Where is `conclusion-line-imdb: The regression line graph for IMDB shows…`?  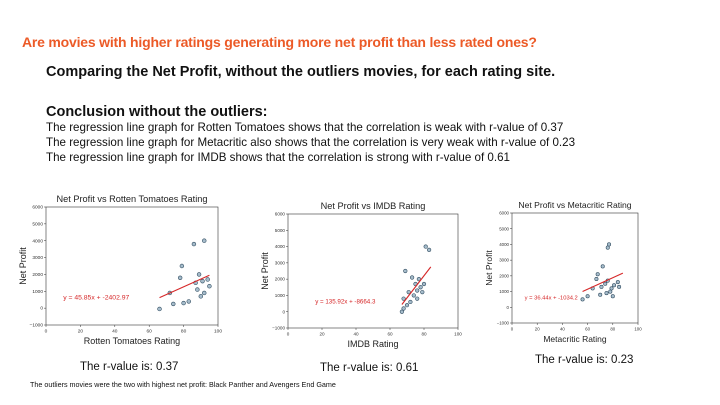
conclusion-line-imdb: The regression line graph for IMDB shows… is located at coordinates (278, 157).